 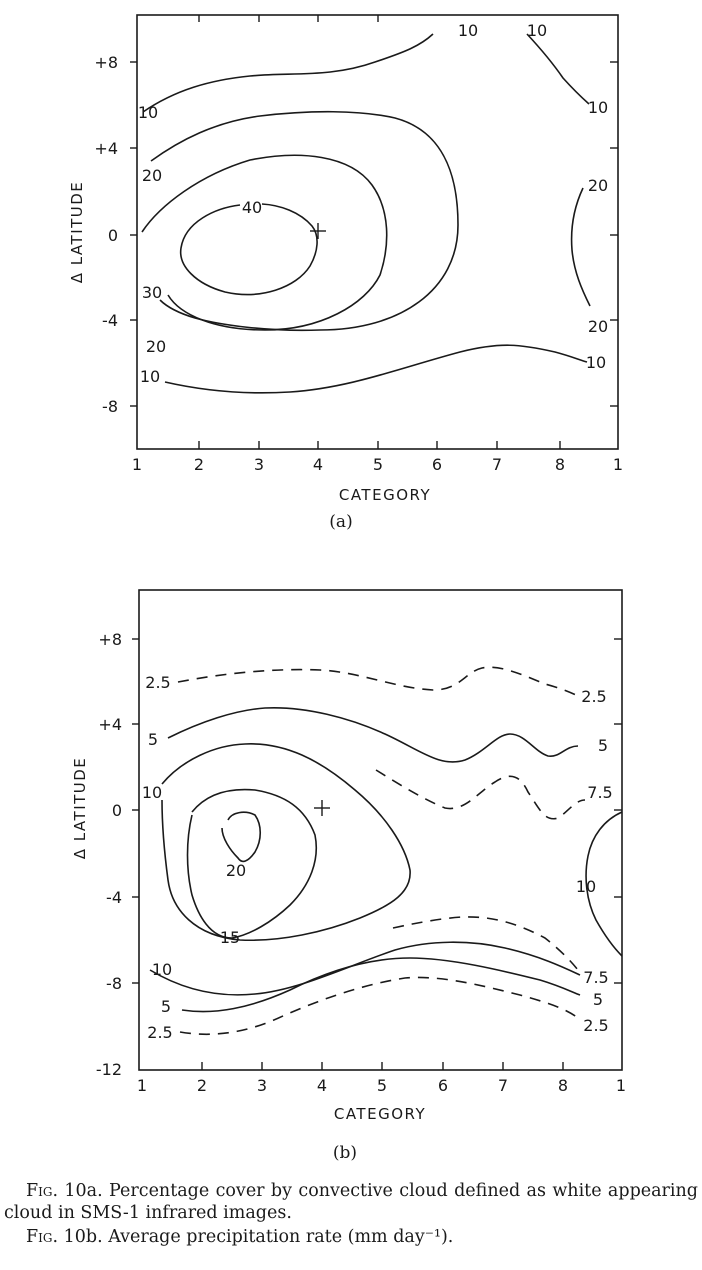 What do you see at coordinates (485, 943) in the screenshot?
I see `contour-line-7.5-lower` at bounding box center [485, 943].